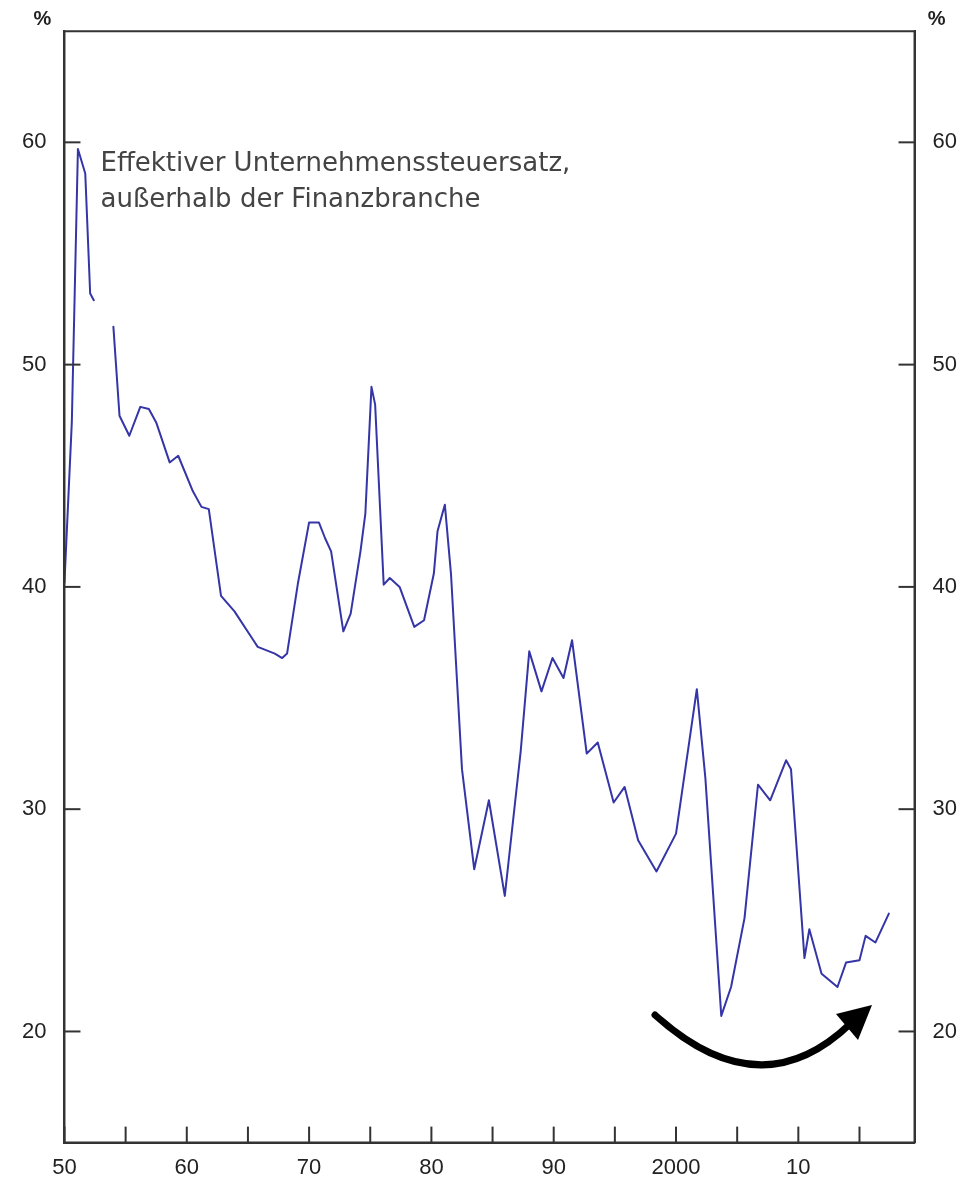 The width and height of the screenshot is (979, 1197). What do you see at coordinates (309, 1166) in the screenshot?
I see `x-tick-label: 70` at bounding box center [309, 1166].